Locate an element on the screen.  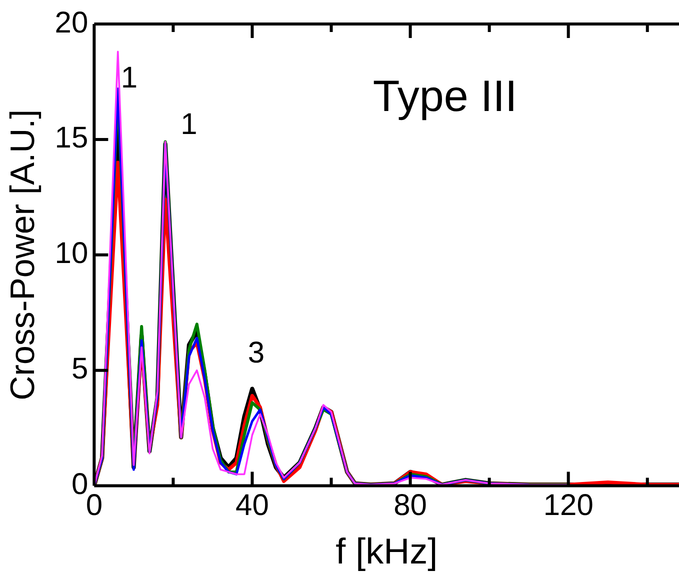
x-tick-label: 120 is located at coordinates (568, 505).